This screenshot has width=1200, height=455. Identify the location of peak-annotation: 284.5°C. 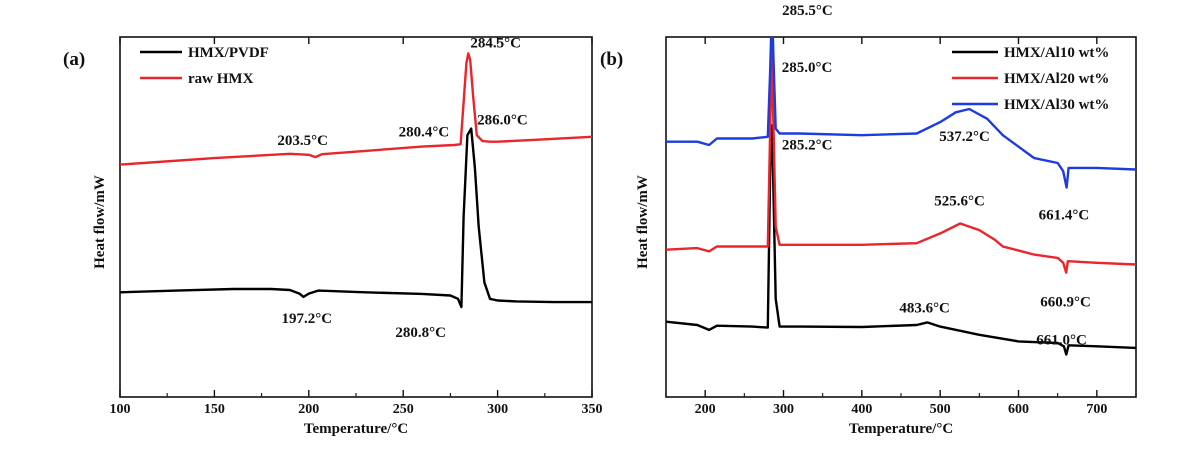
(495, 43).